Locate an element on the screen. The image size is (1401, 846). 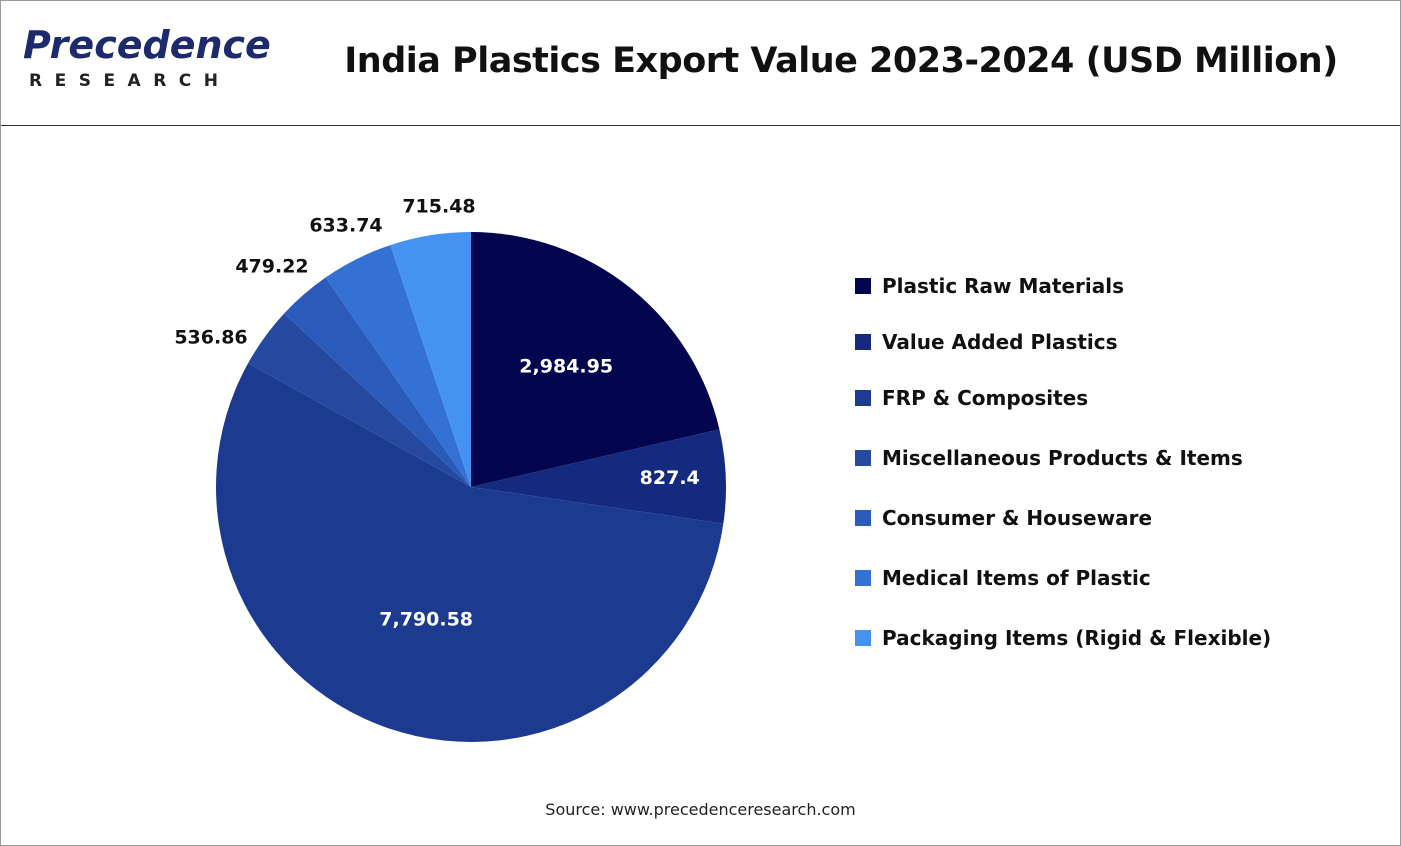
source-note: Source: www.precedenceresearch.com is located at coordinates (700, 809).